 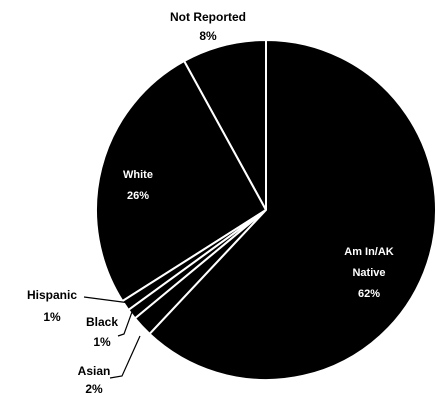 What do you see at coordinates (107, 300) in the screenshot?
I see `leader-line-hispanic` at bounding box center [107, 300].